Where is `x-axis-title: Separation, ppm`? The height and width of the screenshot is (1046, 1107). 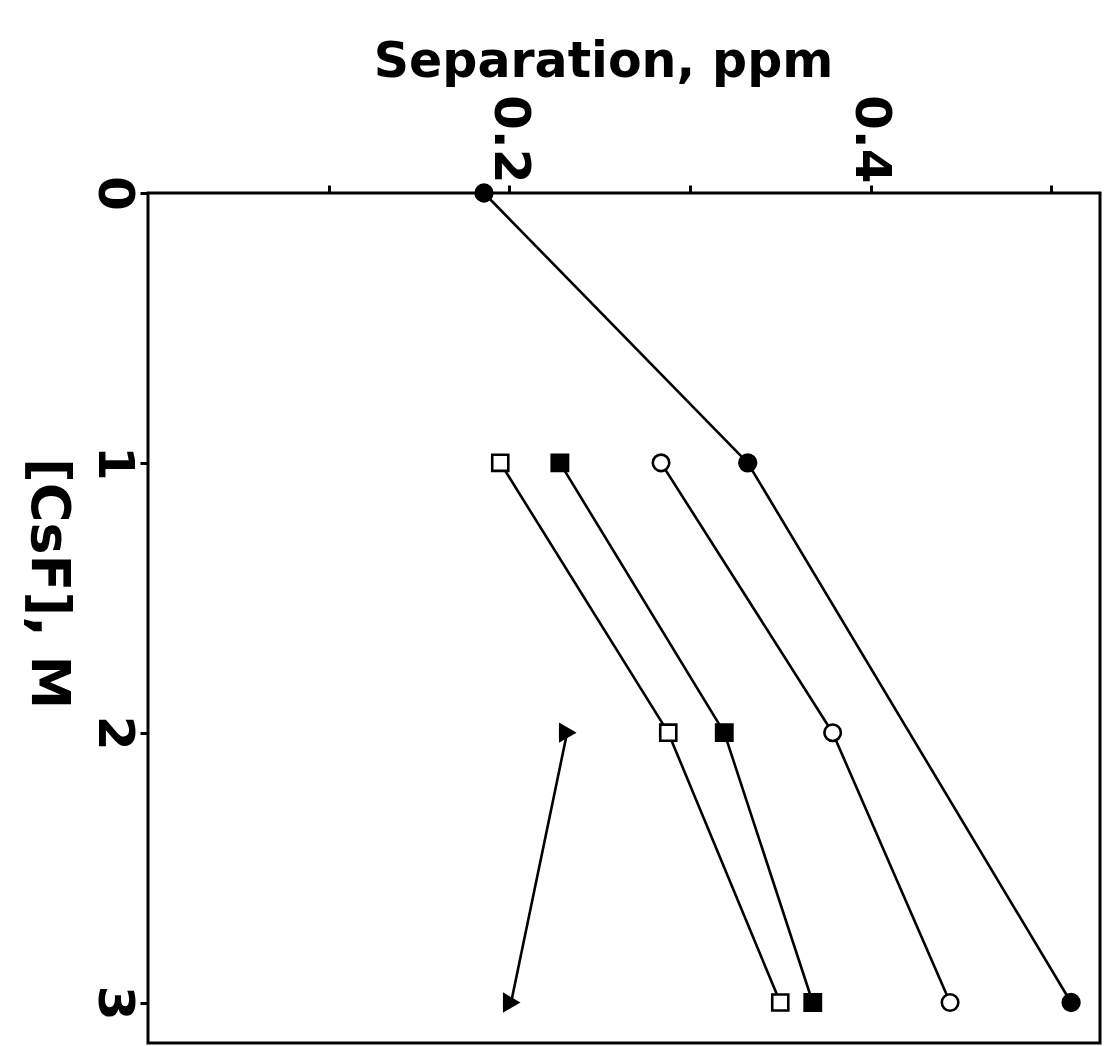
x-axis-title: Separation, ppm is located at coordinates (603, 60).